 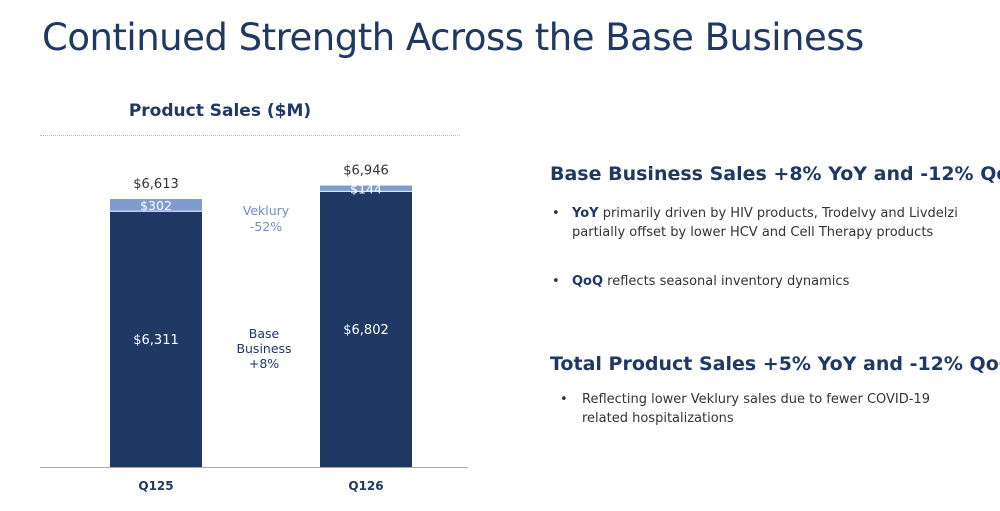 I want to click on bullet-bold: QoQ, so click(x=588, y=281).